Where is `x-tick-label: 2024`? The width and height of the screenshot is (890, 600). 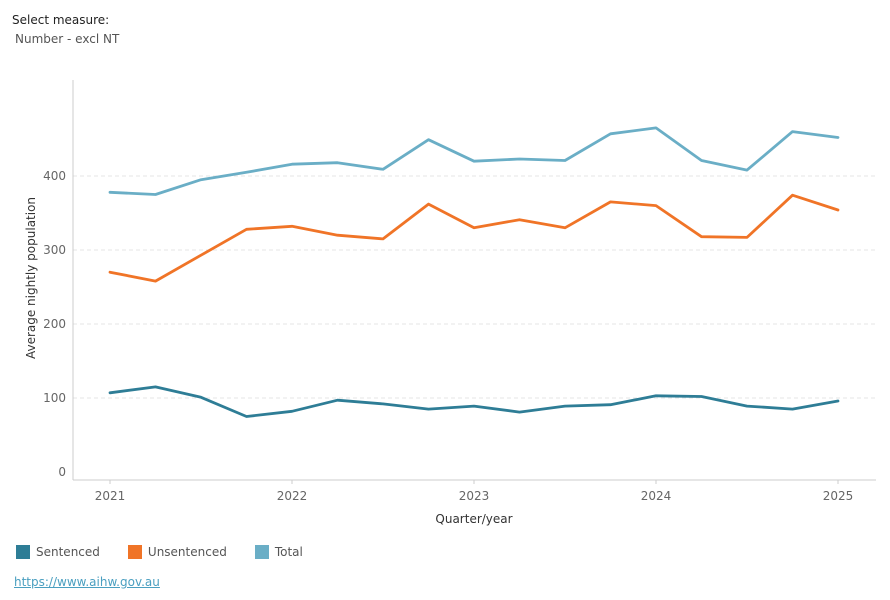
x-tick-label: 2024 is located at coordinates (656, 496).